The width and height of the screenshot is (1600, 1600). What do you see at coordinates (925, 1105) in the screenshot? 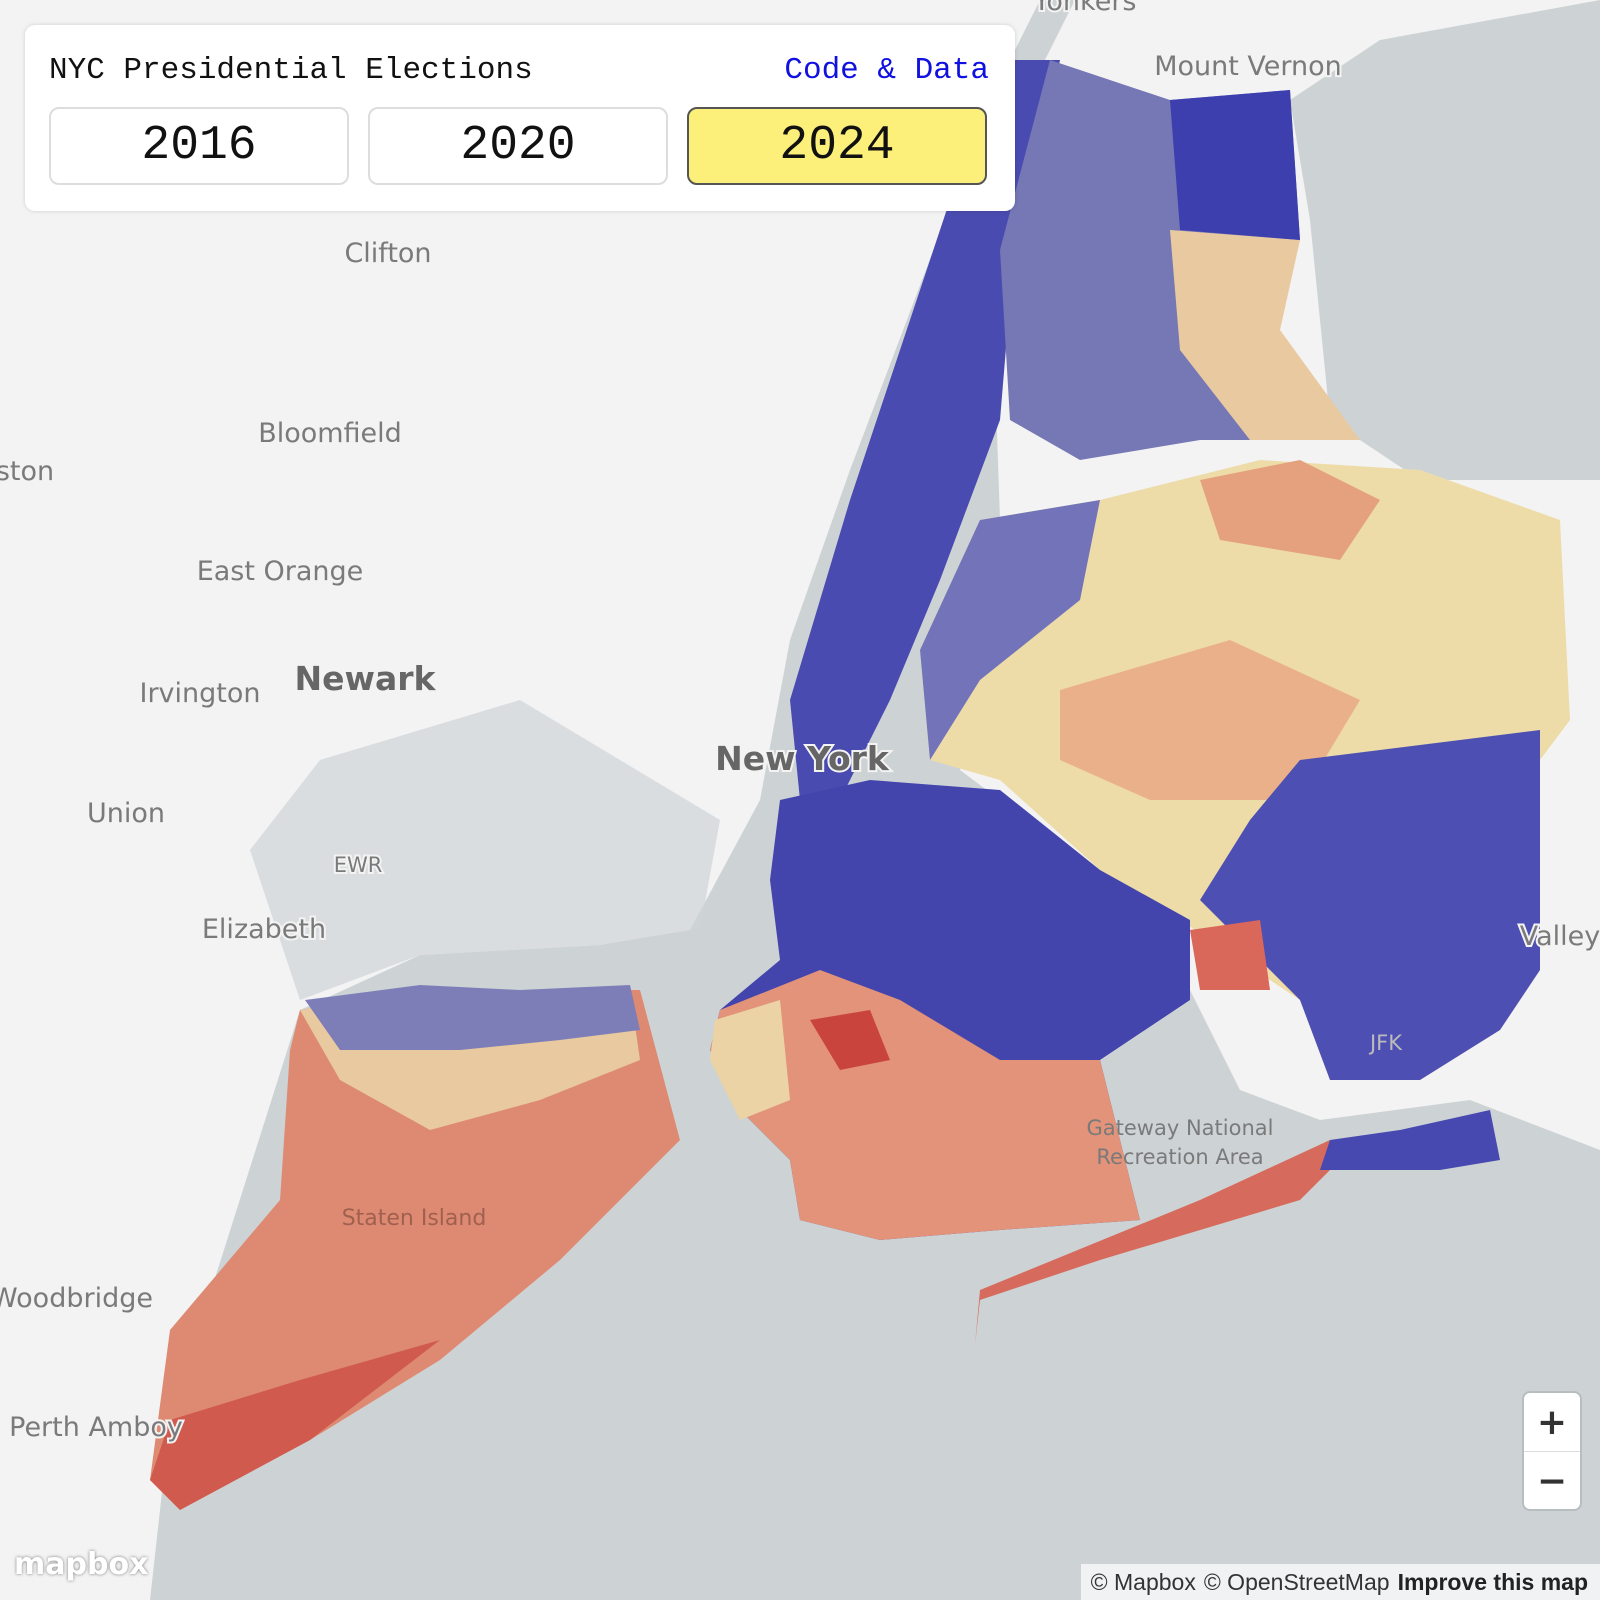
I see `brooklyn-south` at bounding box center [925, 1105].